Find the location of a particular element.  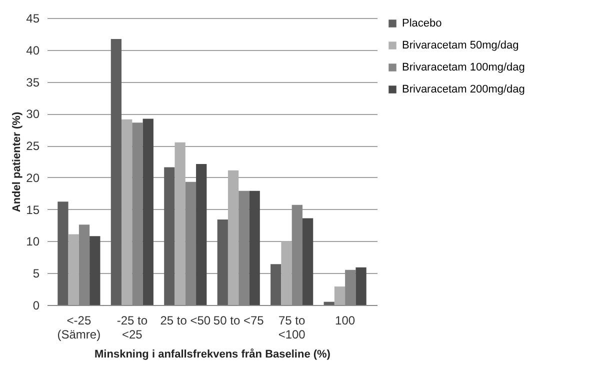

x-tick-label: 50 to <75 is located at coordinates (238, 321).